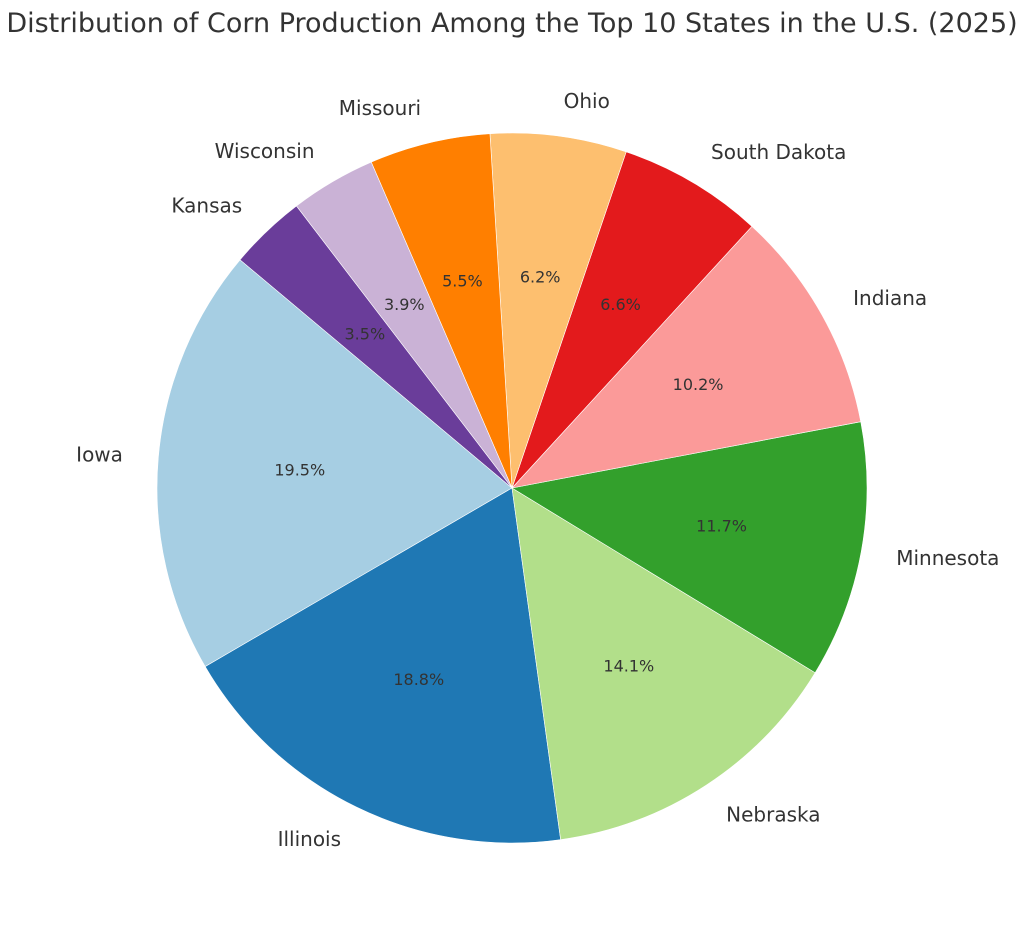 This screenshot has height=948, width=1024. Describe the element at coordinates (632, 320) in the screenshot. I see `pie-slice-south-dakota` at that location.